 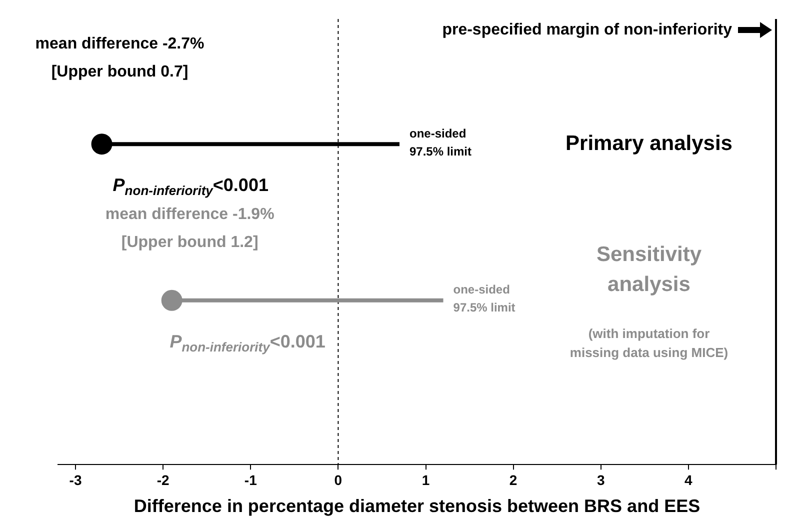 What do you see at coordinates (163, 480) in the screenshot?
I see `x-tick-label: -2` at bounding box center [163, 480].